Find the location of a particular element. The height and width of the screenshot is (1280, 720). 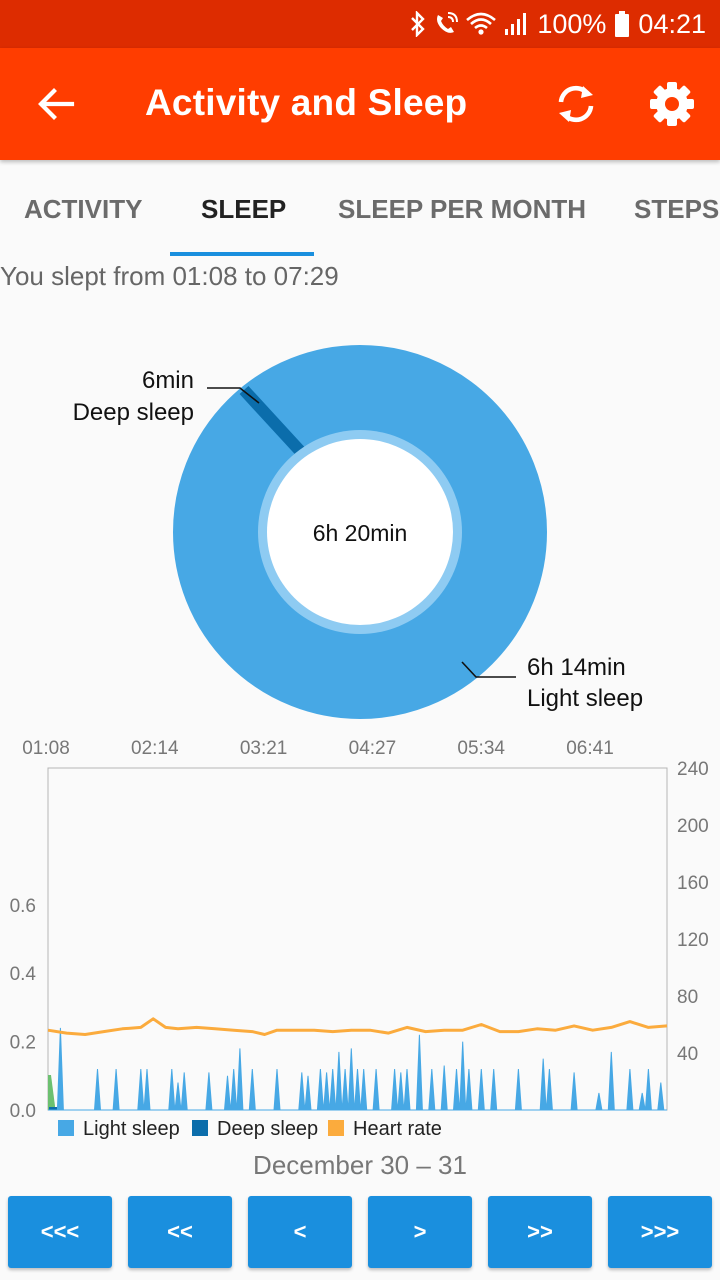

x-tick-label: 04:27 is located at coordinates (373, 748).